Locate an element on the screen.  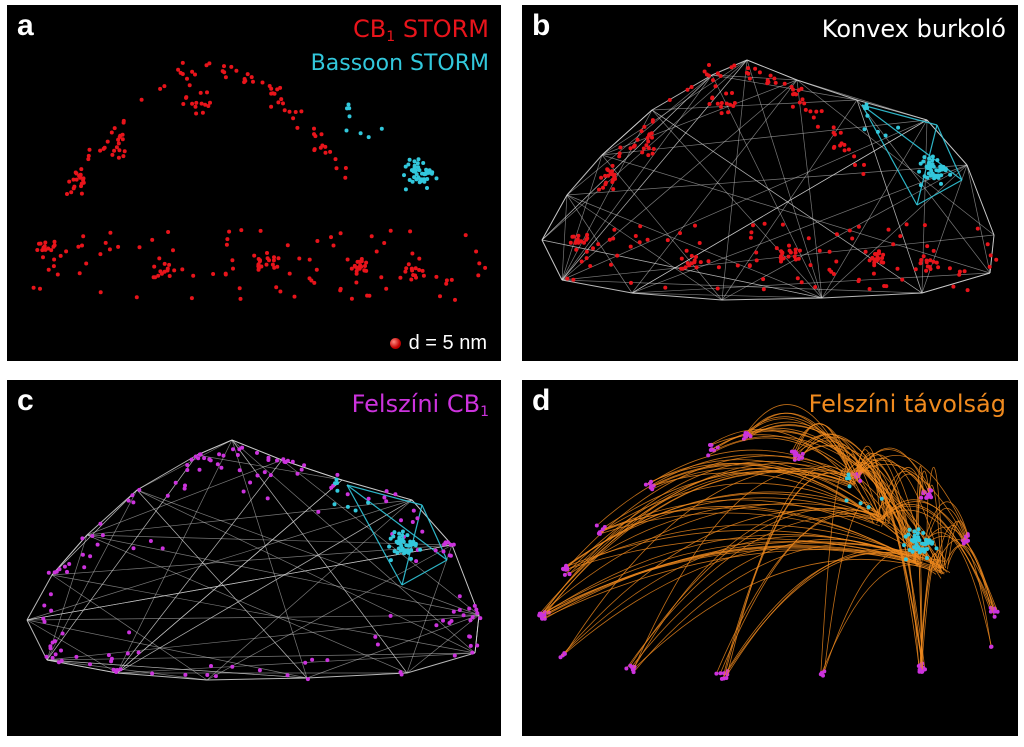
panel-c-surface is located at coordinates (254, 560).